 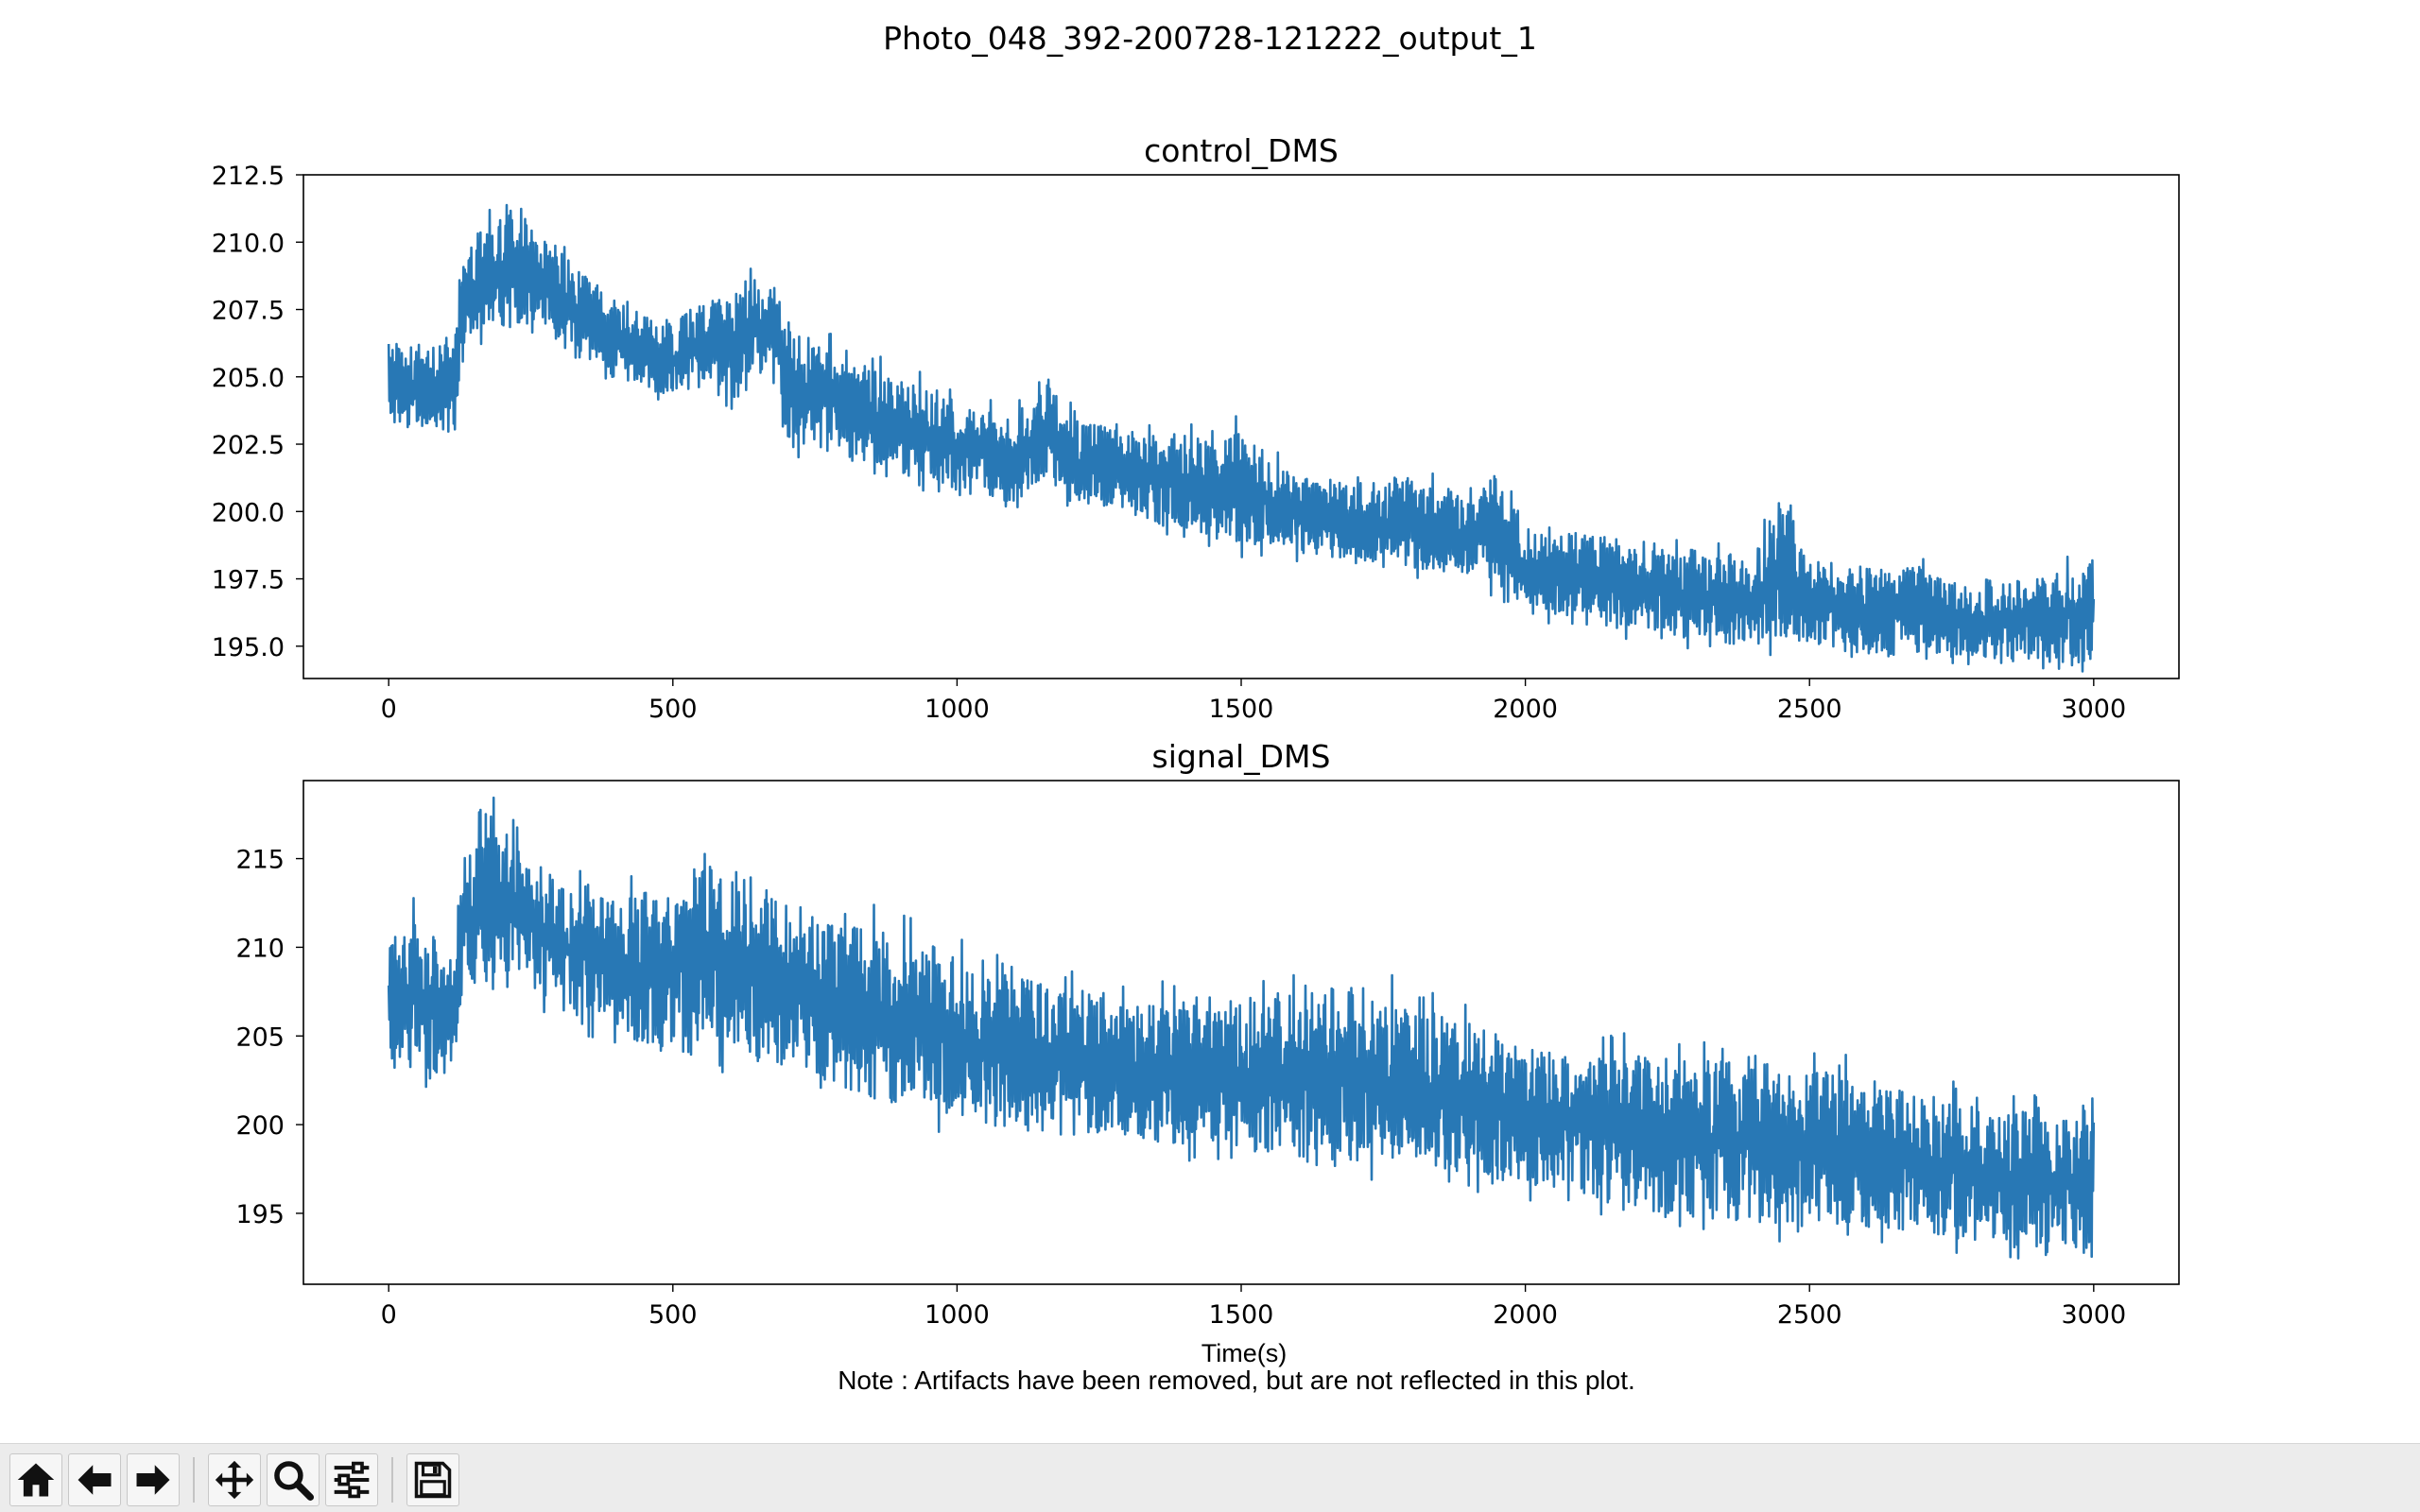 I want to click on home-icon, so click(x=36, y=1480).